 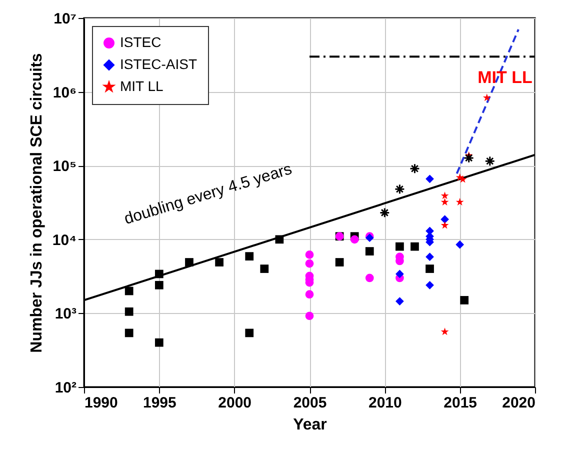 What do you see at coordinates (37, 203) in the screenshot?
I see `y-axis-title: Number JJs in operational SCE circuits` at bounding box center [37, 203].